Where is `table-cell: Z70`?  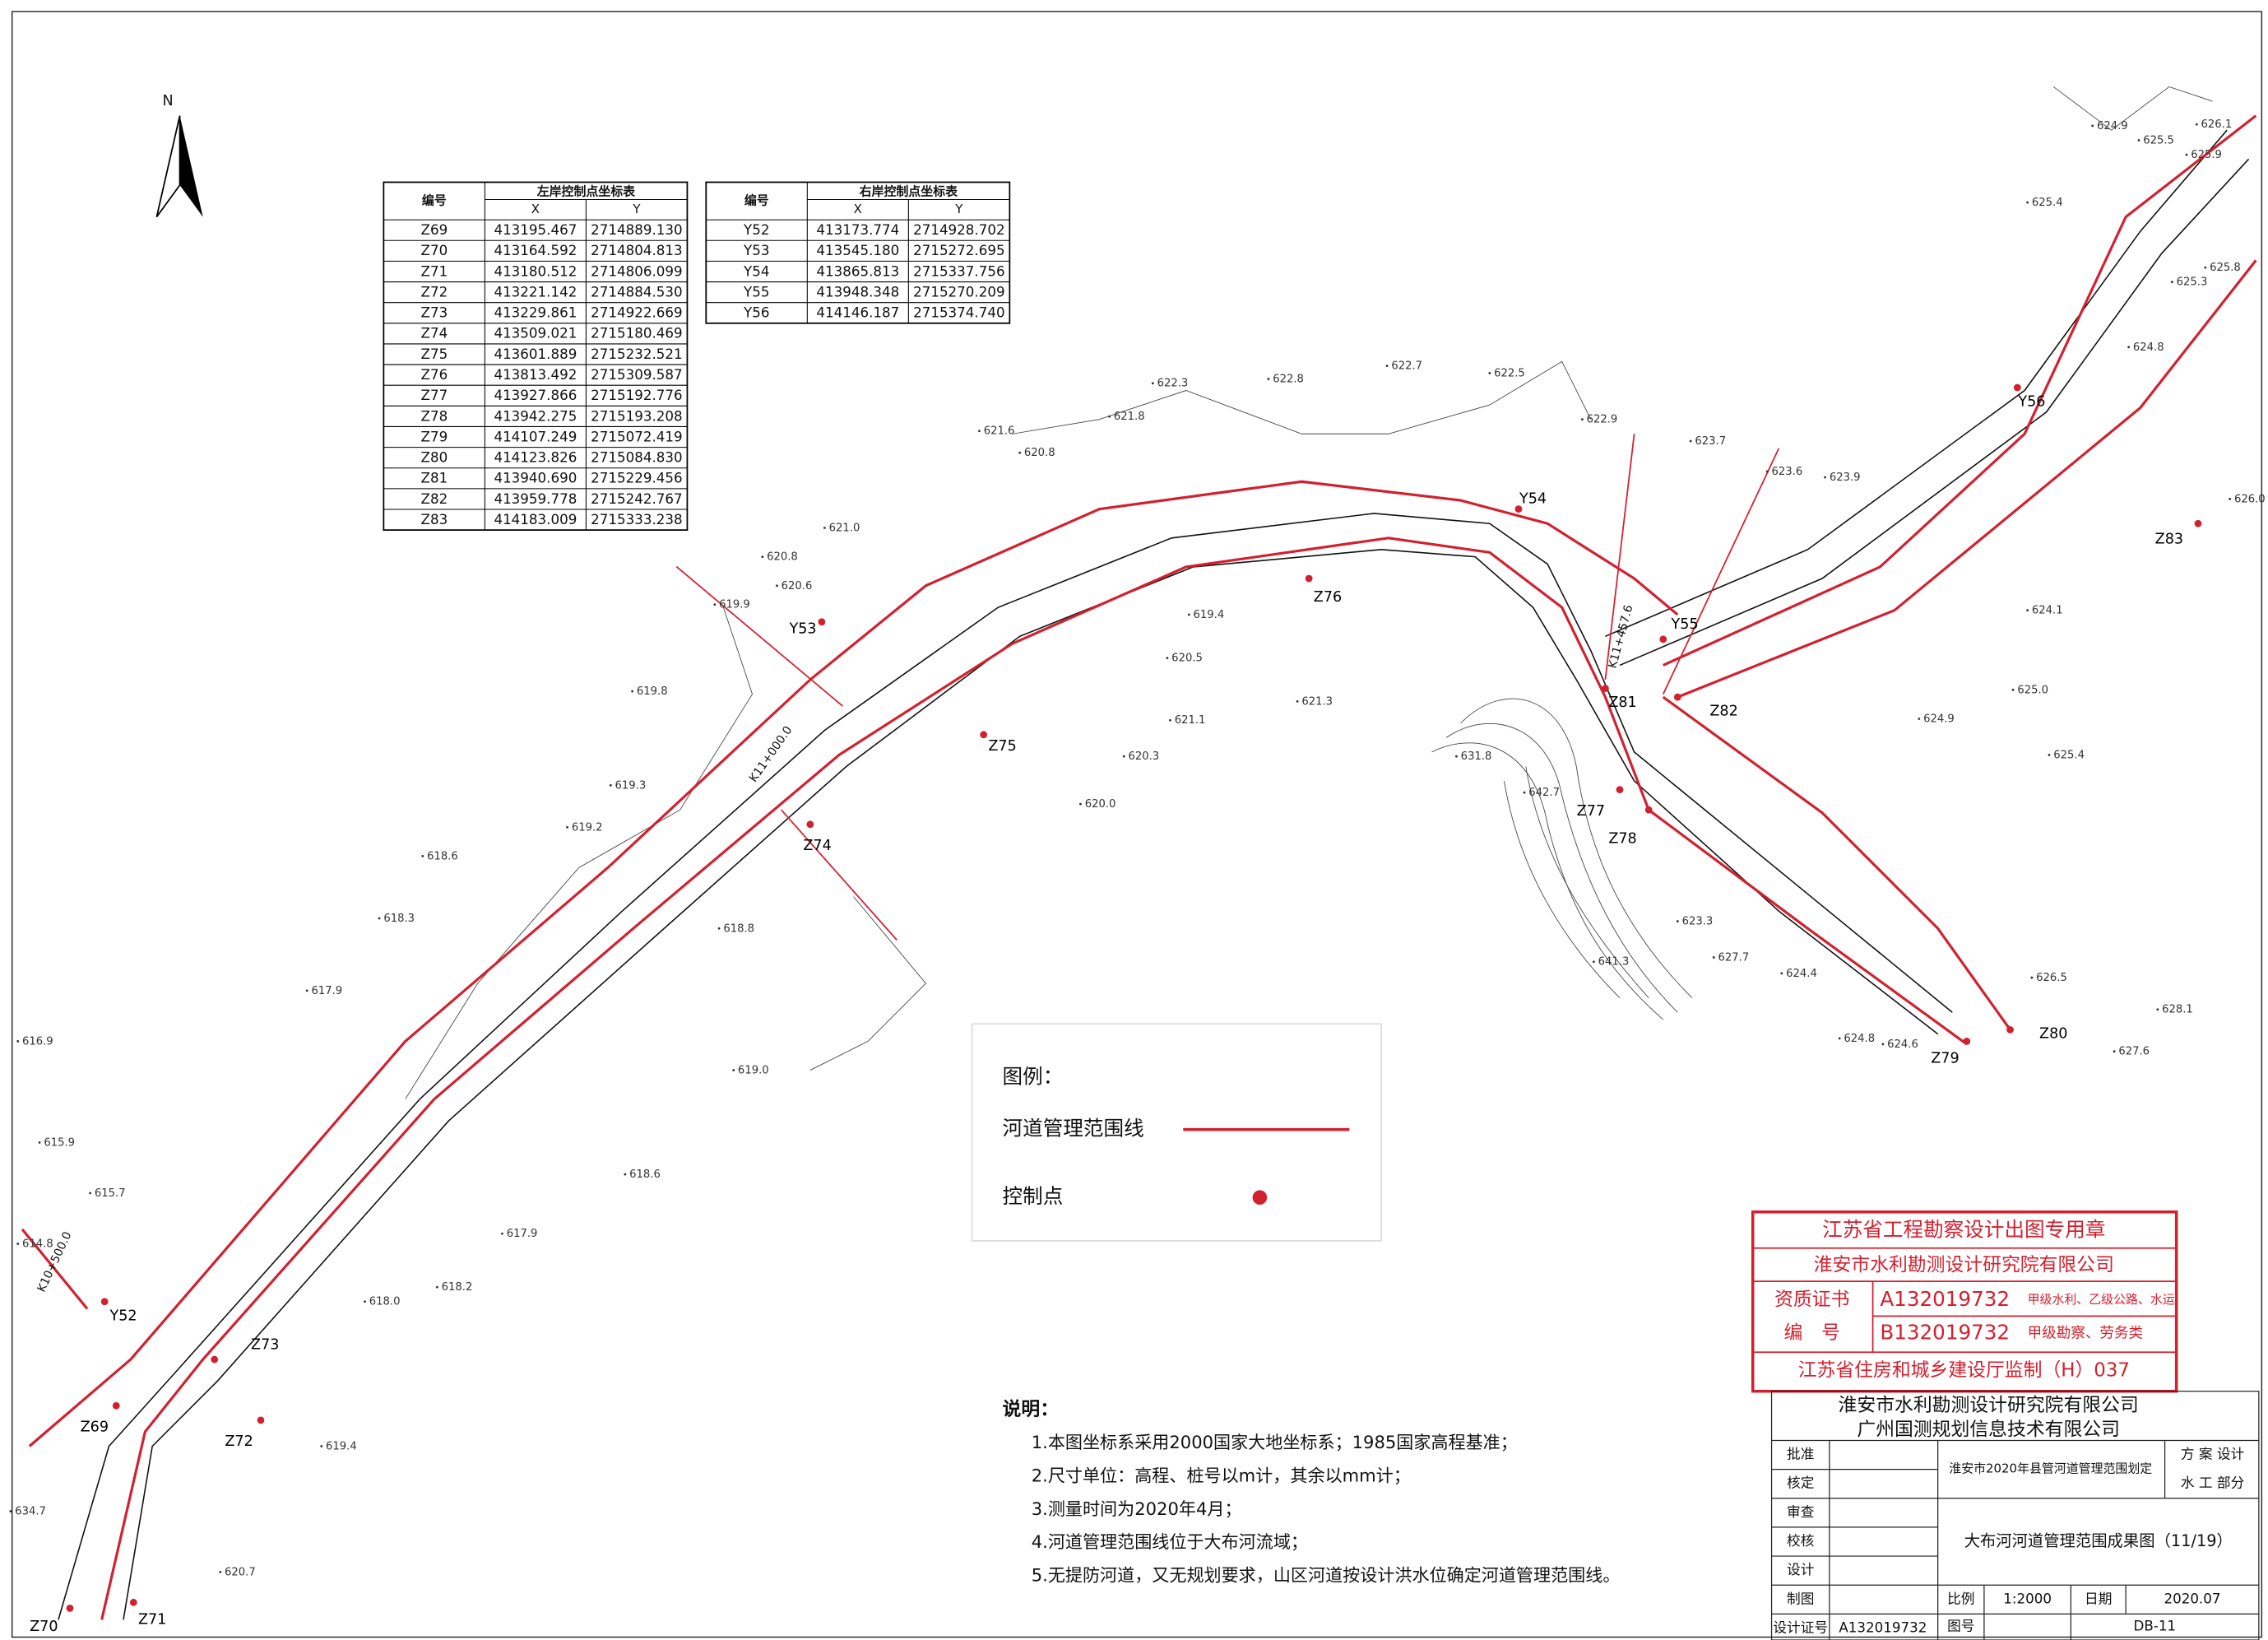
table-cell: Z70 is located at coordinates (434, 251).